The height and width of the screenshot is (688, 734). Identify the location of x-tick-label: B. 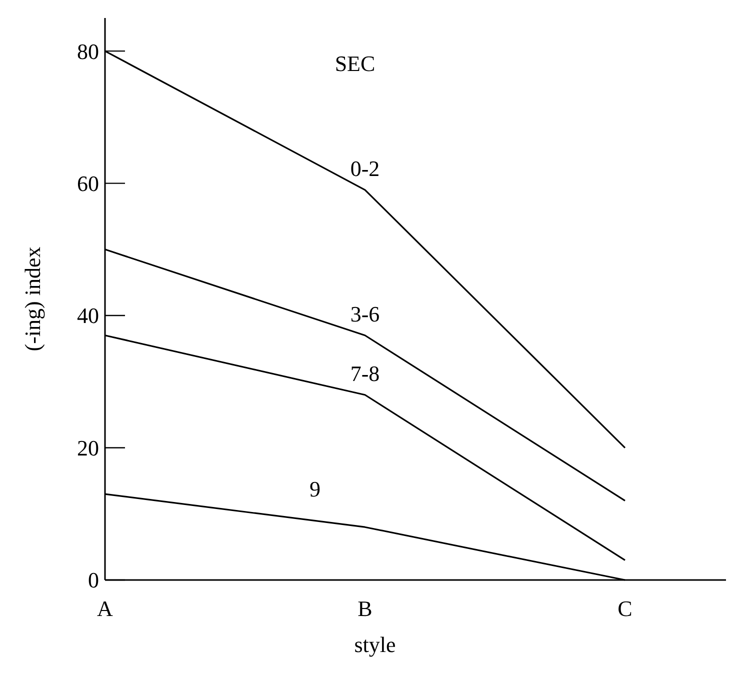
(365, 608).